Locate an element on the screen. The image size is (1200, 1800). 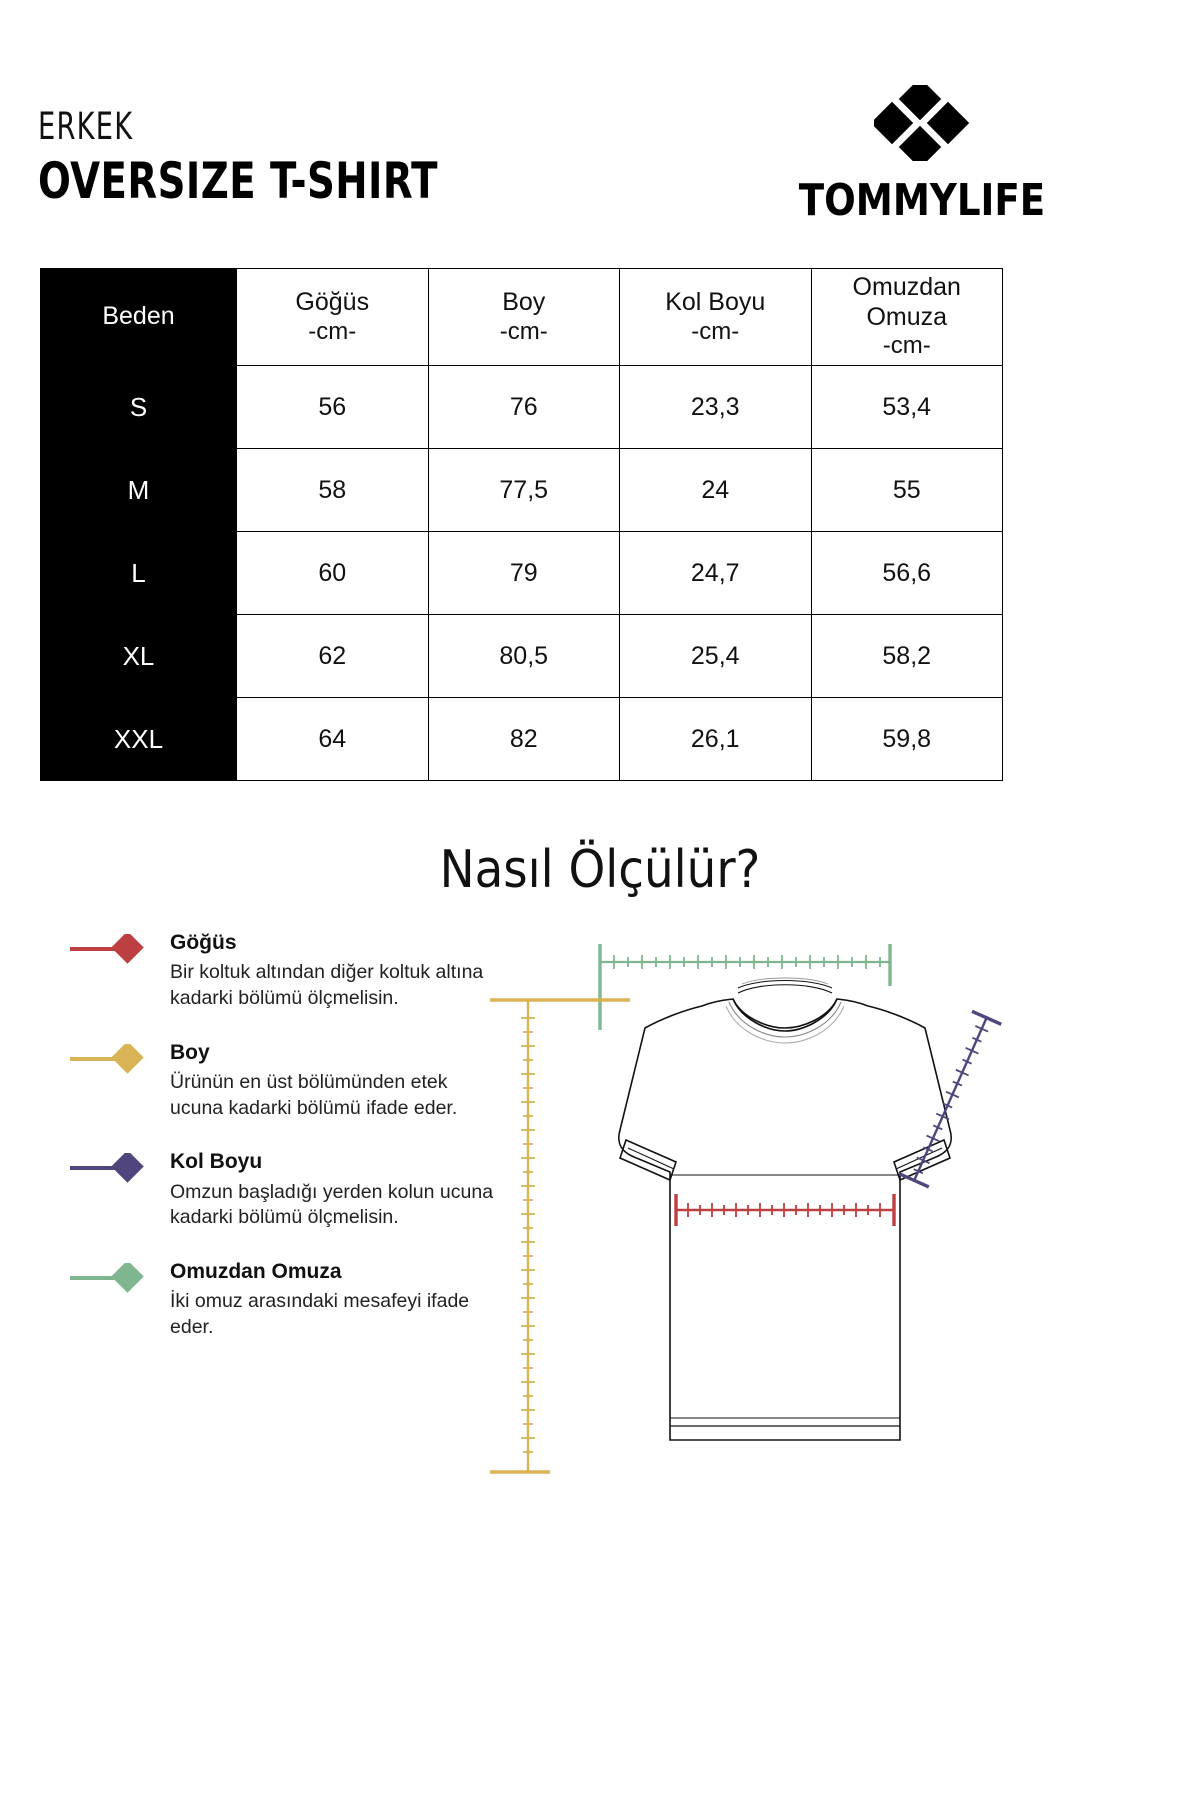
cell-gogus: 62 is located at coordinates (332, 656).